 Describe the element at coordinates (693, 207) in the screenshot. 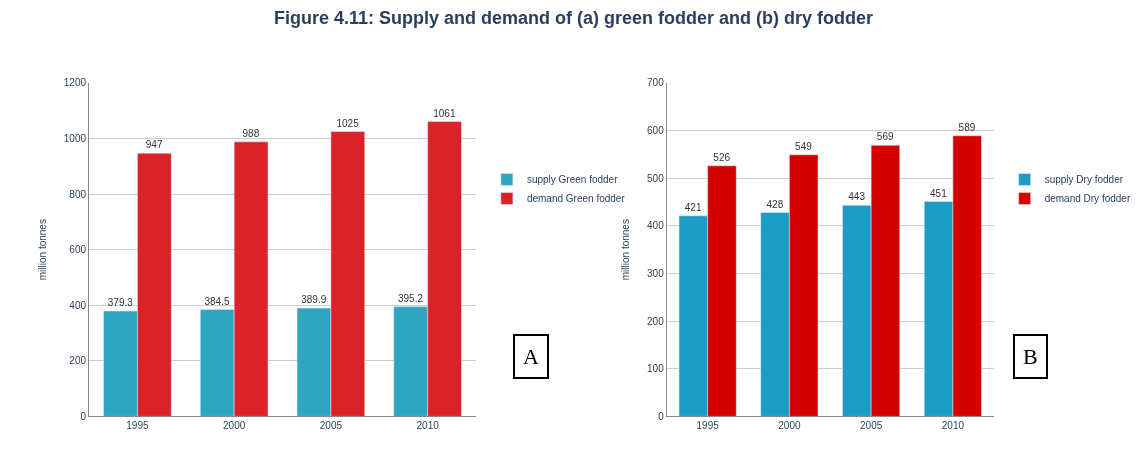

I see `data-label: 421` at that location.